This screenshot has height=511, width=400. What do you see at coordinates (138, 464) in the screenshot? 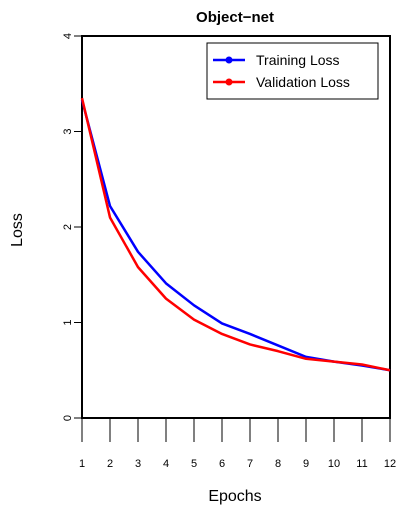
I see `x-tick-label: 3` at bounding box center [138, 464].